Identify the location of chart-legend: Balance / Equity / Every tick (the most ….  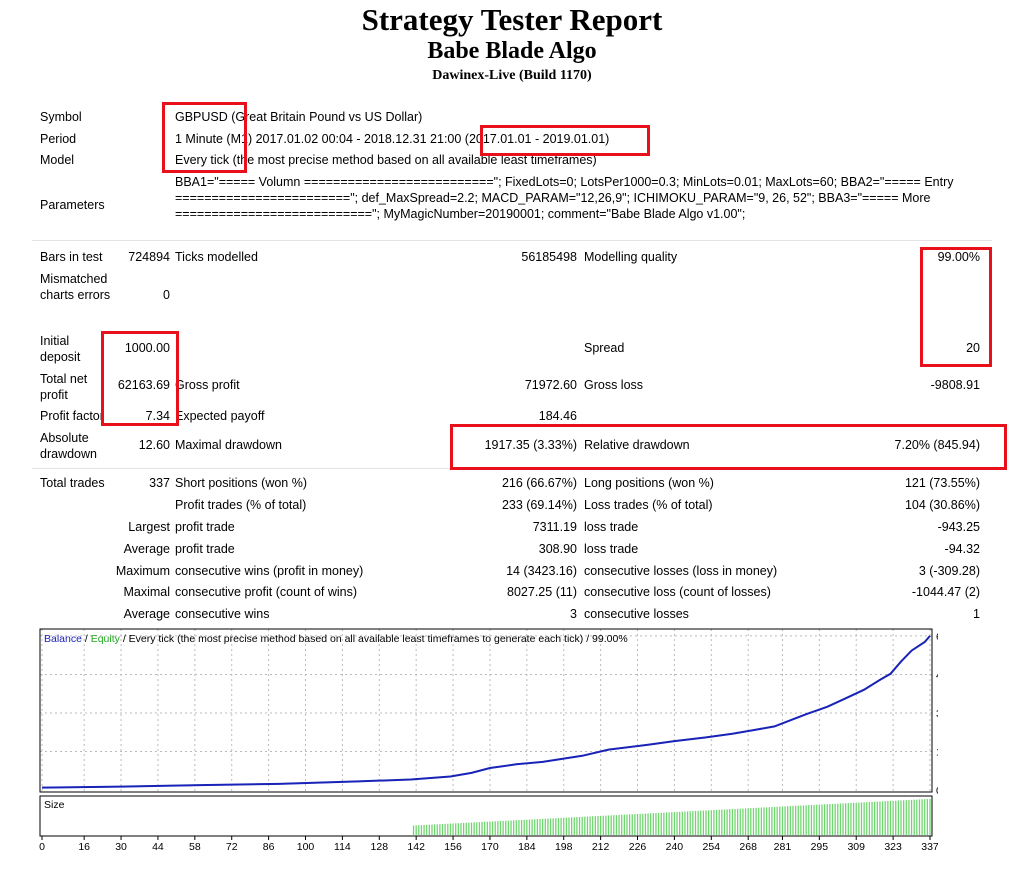
(336, 639).